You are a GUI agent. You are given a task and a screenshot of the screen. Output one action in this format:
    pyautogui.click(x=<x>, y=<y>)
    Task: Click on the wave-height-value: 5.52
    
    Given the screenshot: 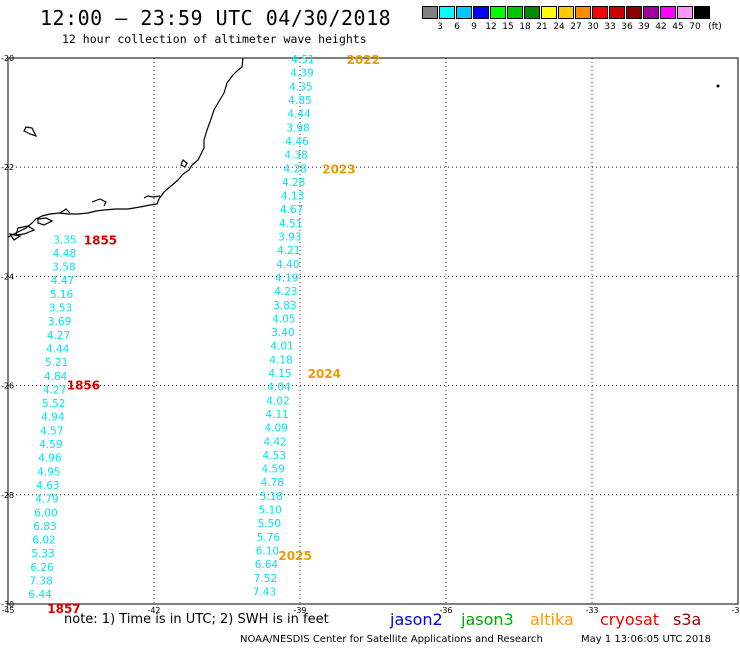 What is the action you would take?
    pyautogui.click(x=53, y=404)
    